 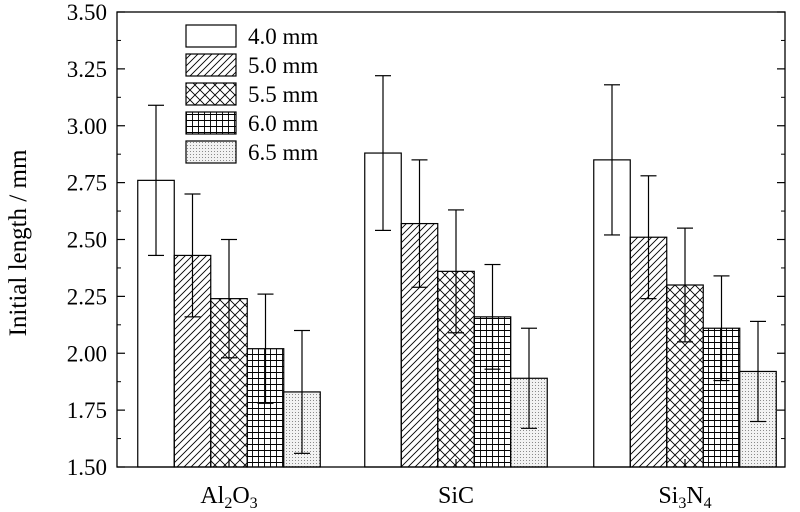 What do you see at coordinates (87, 467) in the screenshot?
I see `y-tick-label: 1.50` at bounding box center [87, 467].